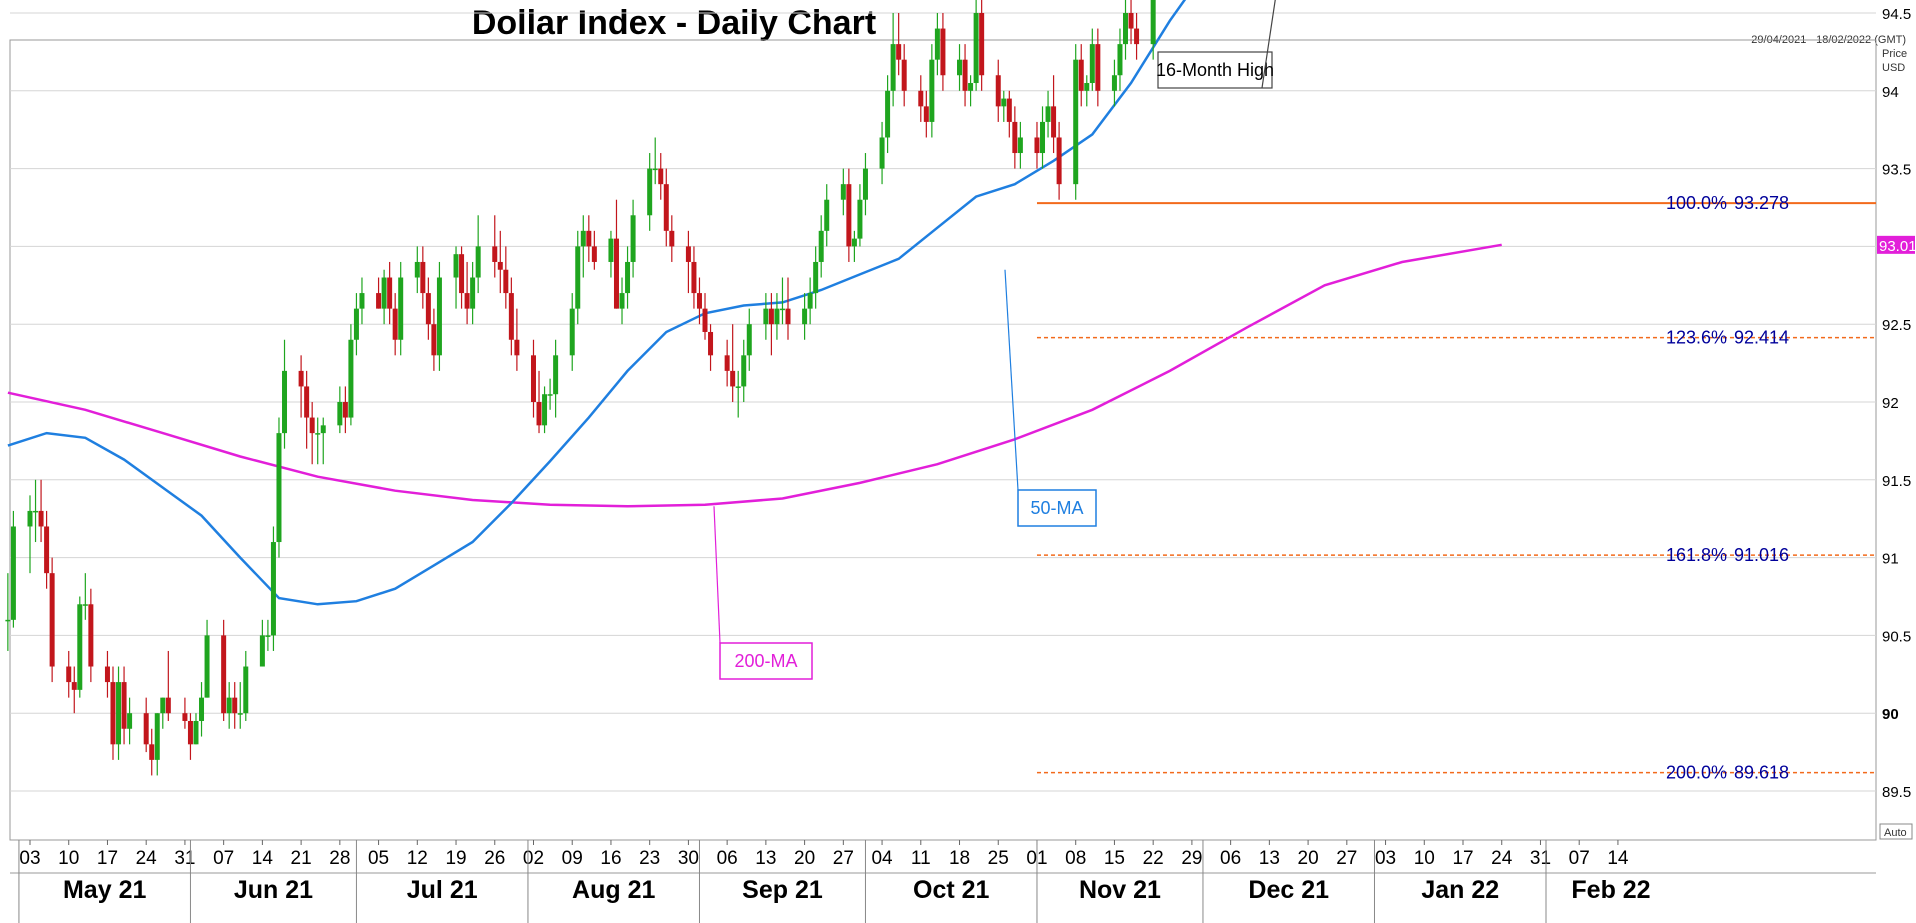 This screenshot has width=1916, height=923. Describe the element at coordinates (1896, 170) in the screenshot. I see `y-tick-label: 93.5` at that location.